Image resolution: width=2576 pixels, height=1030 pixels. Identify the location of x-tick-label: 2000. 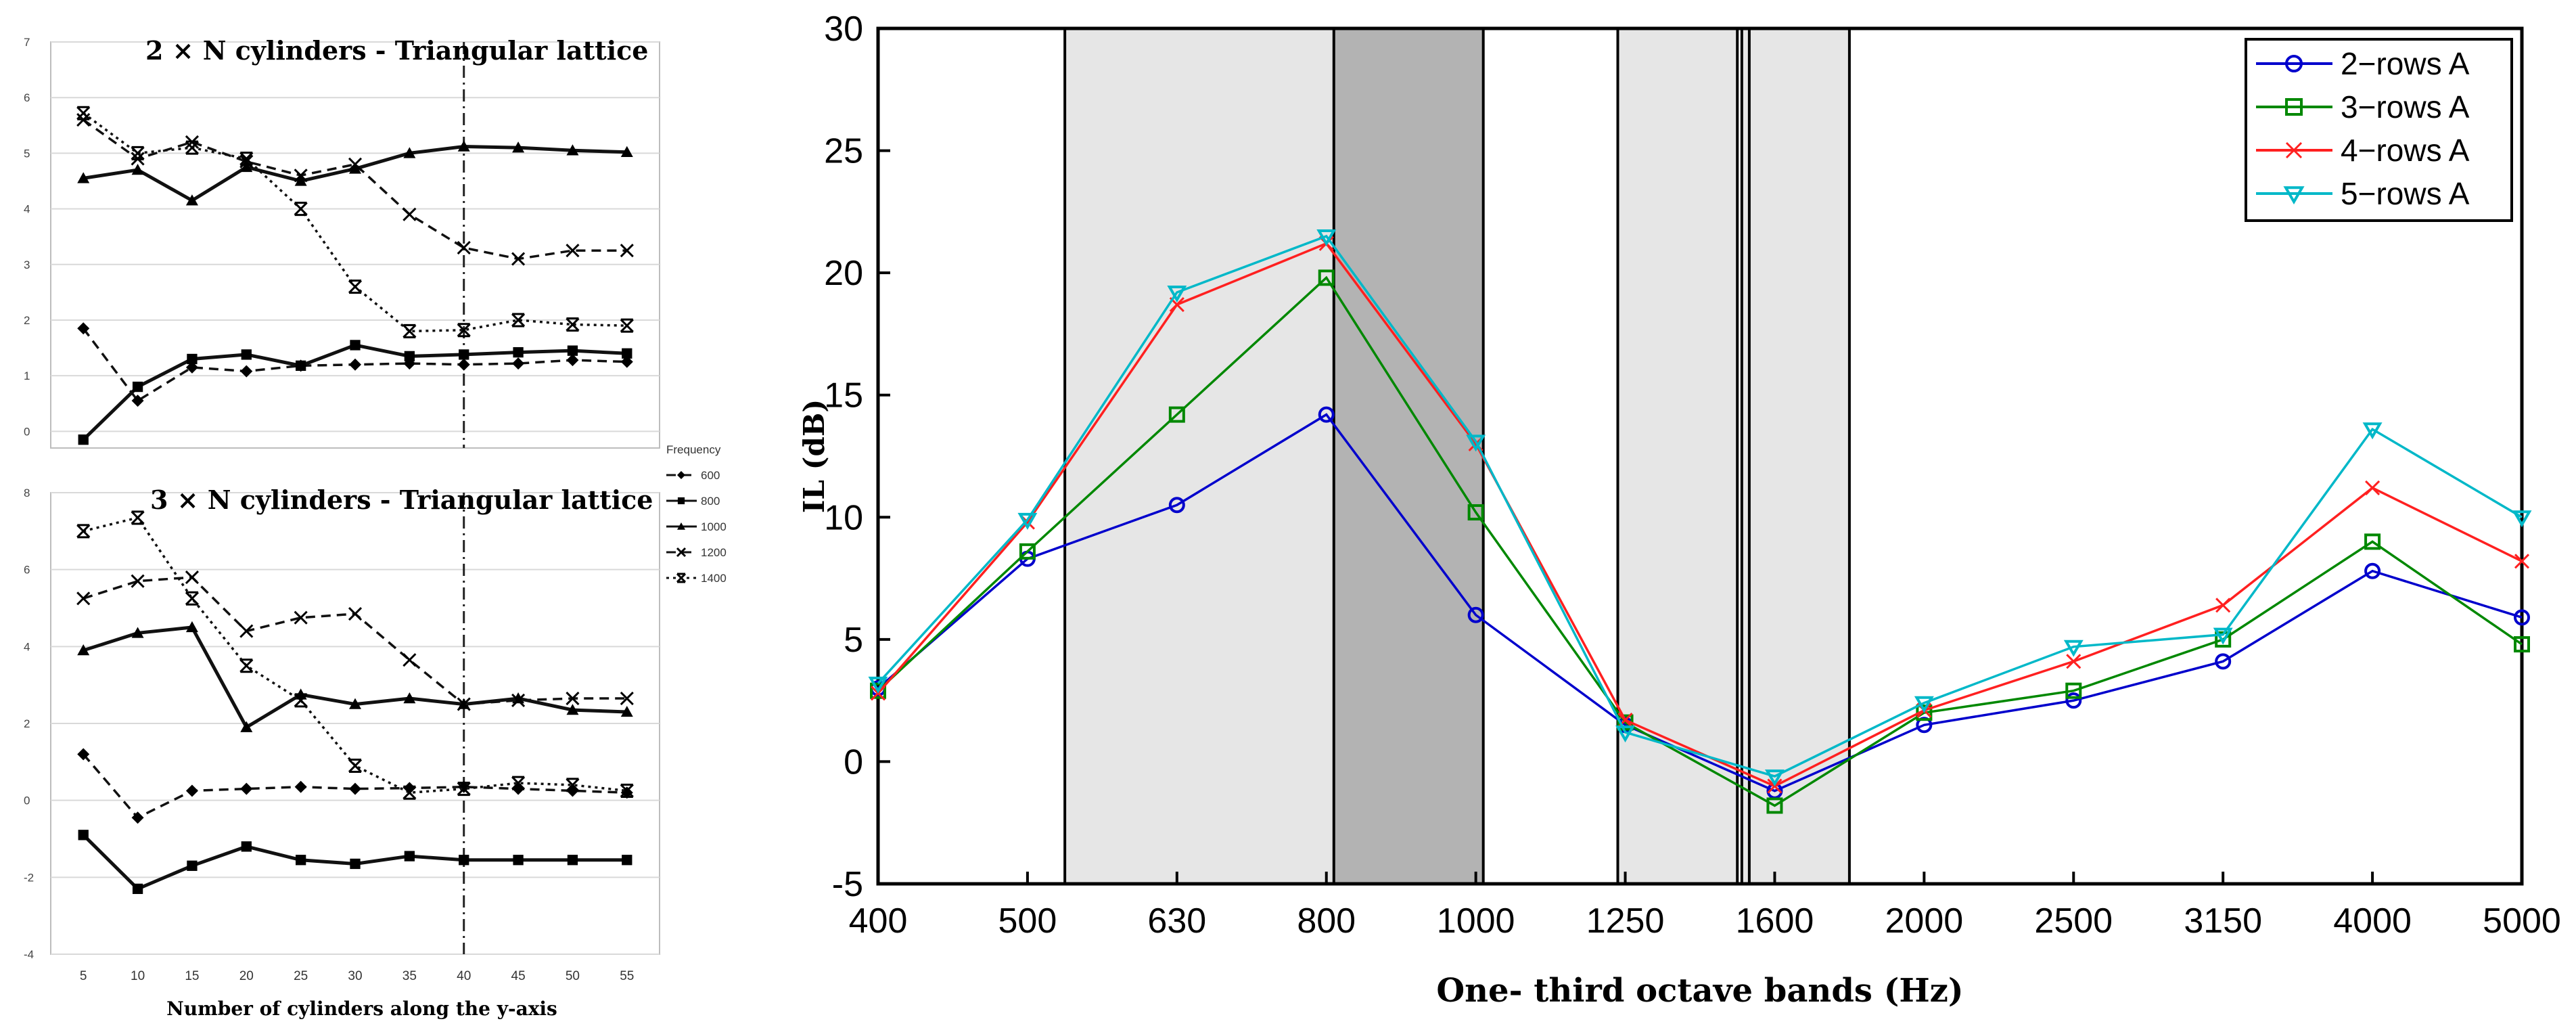
(1924, 921).